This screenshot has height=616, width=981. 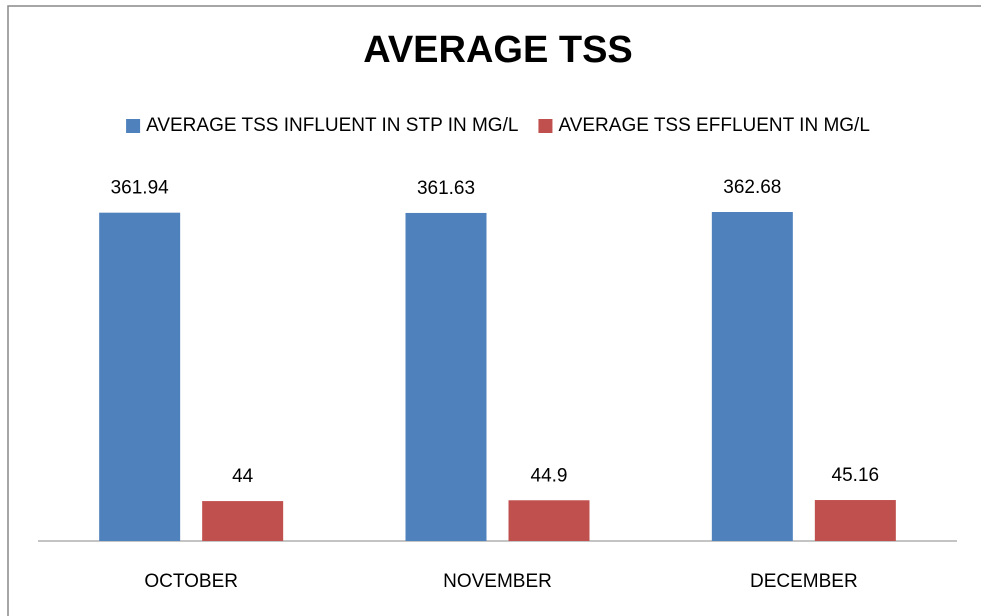 I want to click on legend-label: AVERAGE TSS INFLUENT IN STP IN MG/L, so click(x=332, y=125).